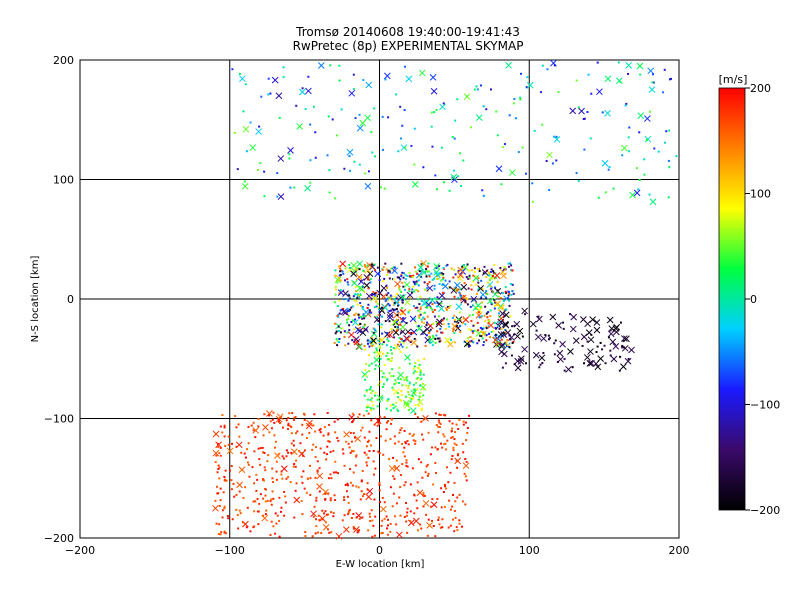 This screenshot has width=800, height=600. Describe the element at coordinates (377, 550) in the screenshot. I see `x-axis-ticks: −200 −100 0 100 200` at that location.